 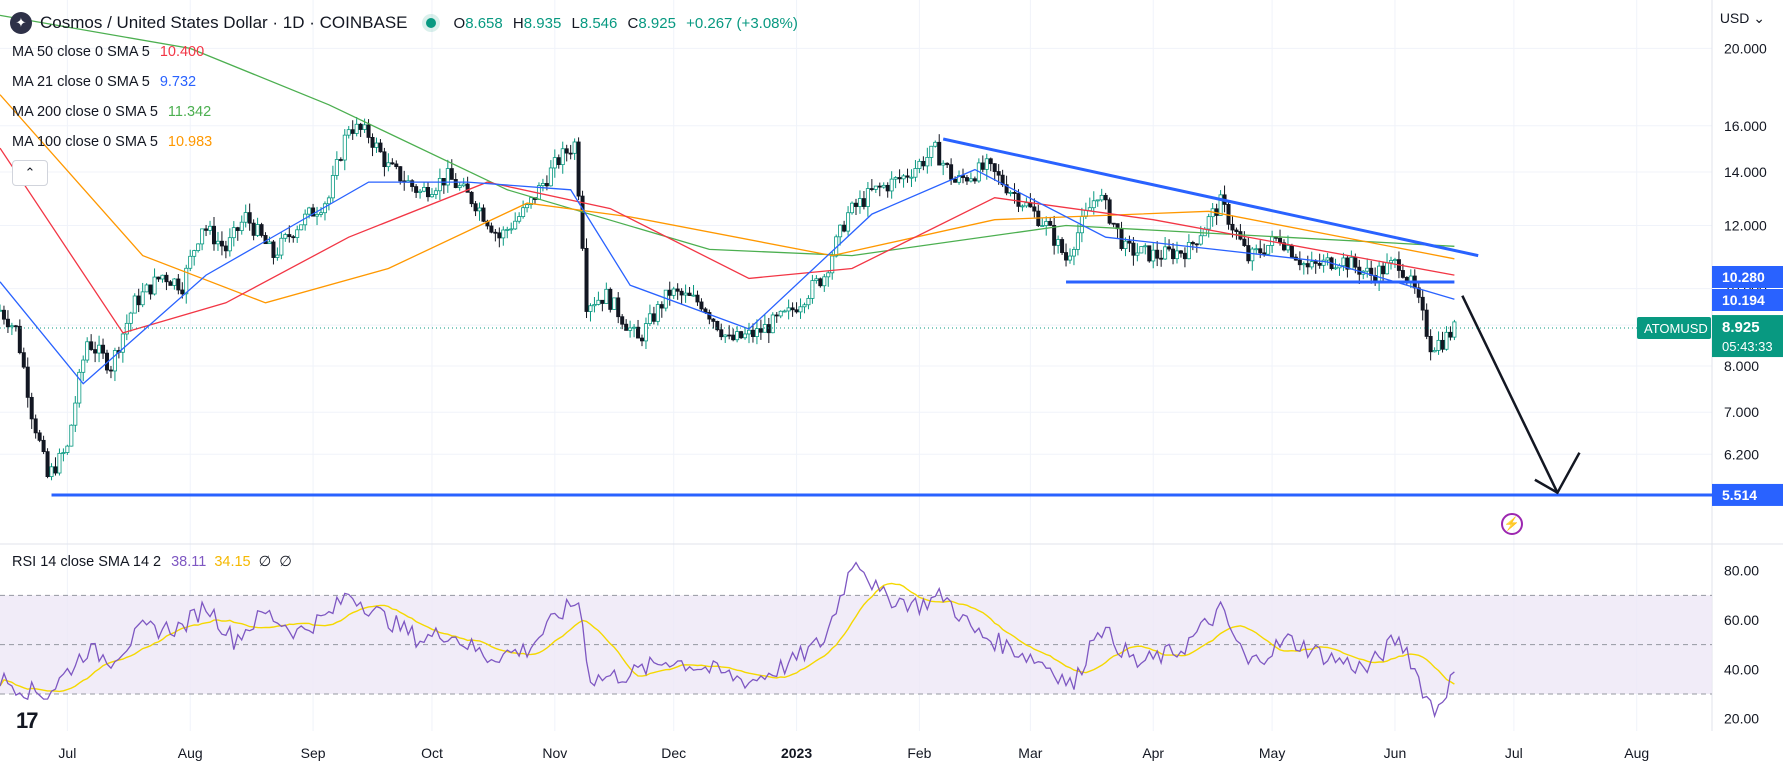 What do you see at coordinates (285, 562) in the screenshot?
I see `rsi-extra-2: ∅` at bounding box center [285, 562].